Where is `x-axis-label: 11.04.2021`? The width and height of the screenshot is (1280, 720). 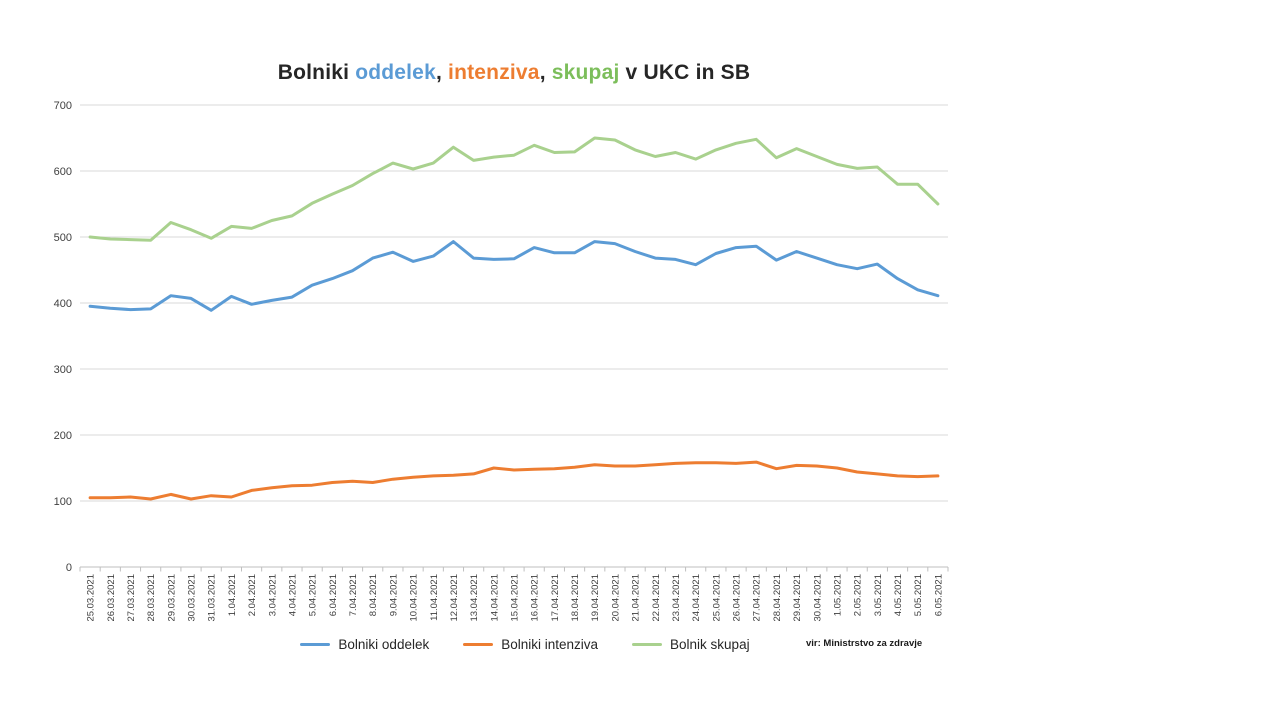 x-axis-label: 11.04.2021 is located at coordinates (434, 597).